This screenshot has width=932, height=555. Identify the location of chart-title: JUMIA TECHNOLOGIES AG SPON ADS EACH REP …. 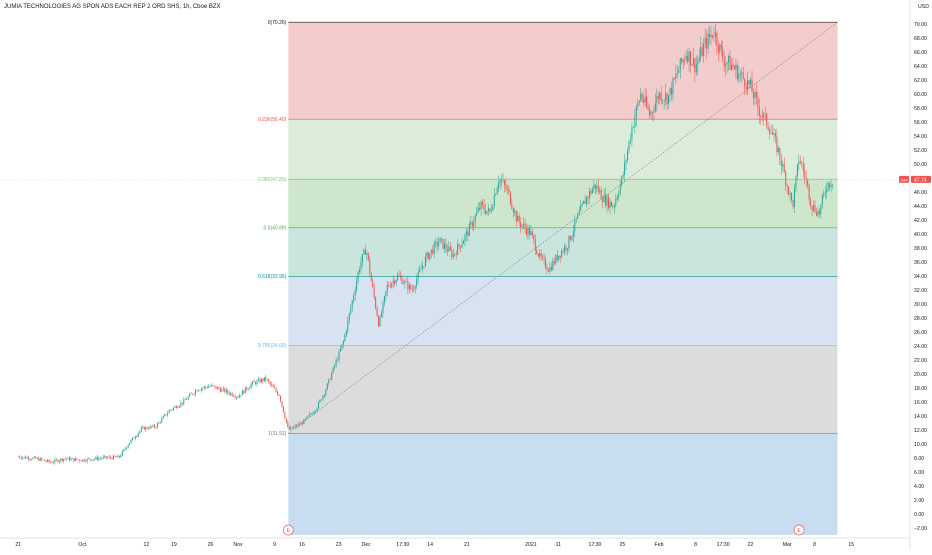
(112, 7).